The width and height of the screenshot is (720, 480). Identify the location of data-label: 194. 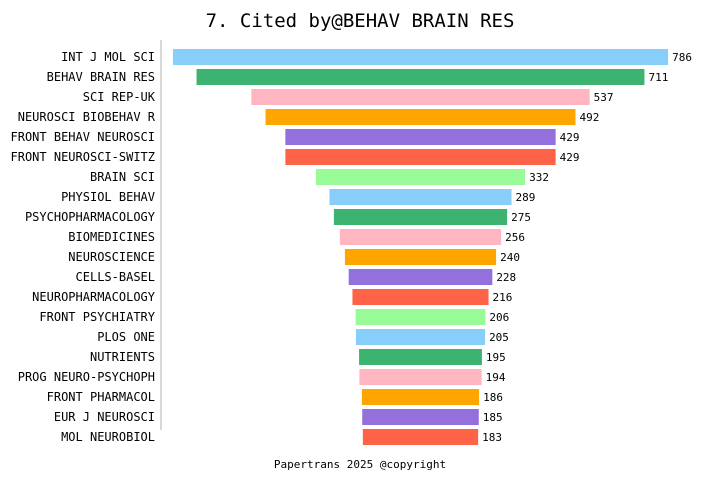
(496, 377).